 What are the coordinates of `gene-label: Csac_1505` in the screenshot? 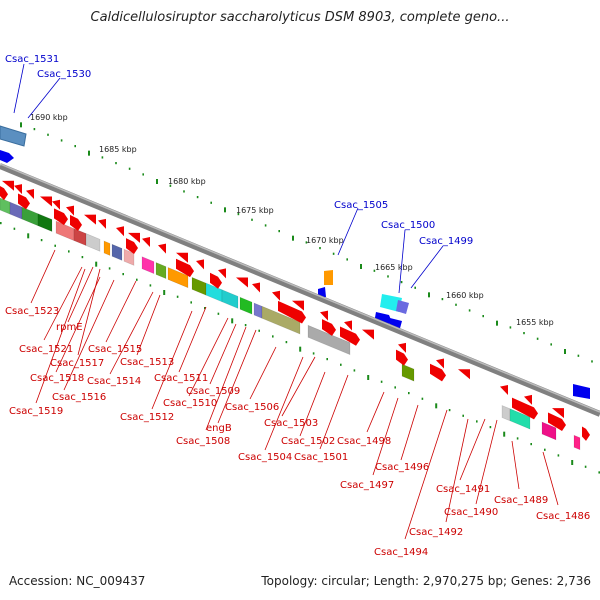 It's located at (361, 205).